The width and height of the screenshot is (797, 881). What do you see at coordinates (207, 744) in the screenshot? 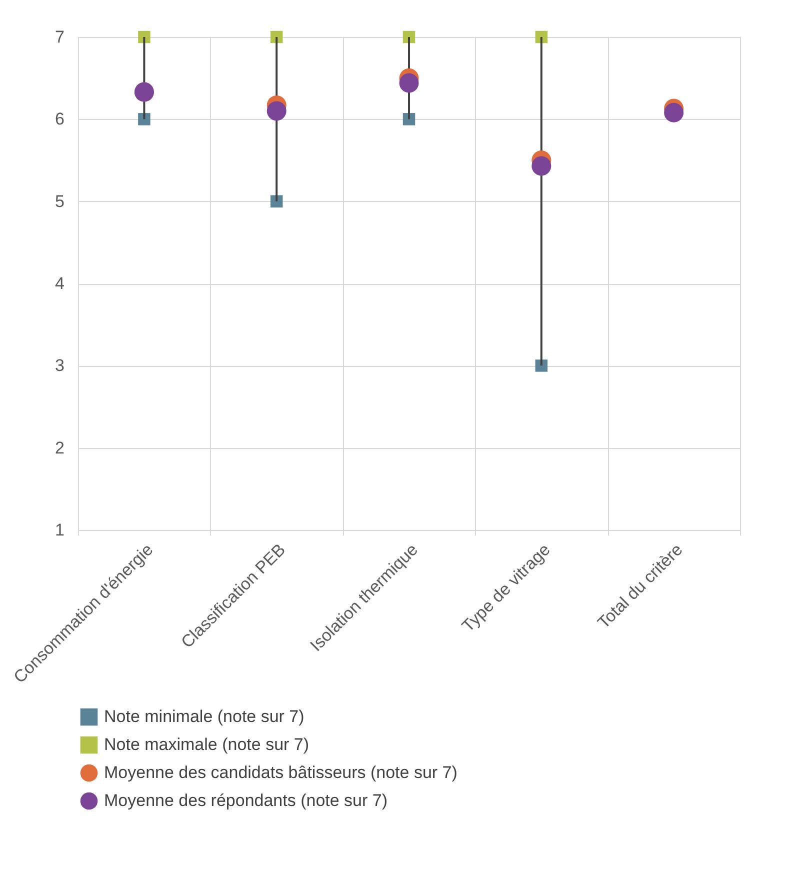
I see `legend-label: Note maximale (note sur 7)` at bounding box center [207, 744].